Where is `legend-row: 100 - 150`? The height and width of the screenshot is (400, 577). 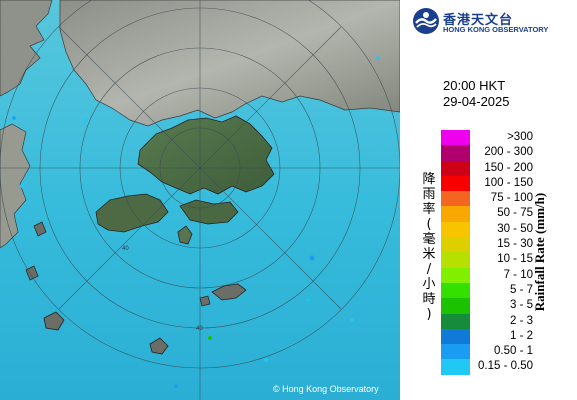 legend-row: 100 - 150 is located at coordinates (509, 183).